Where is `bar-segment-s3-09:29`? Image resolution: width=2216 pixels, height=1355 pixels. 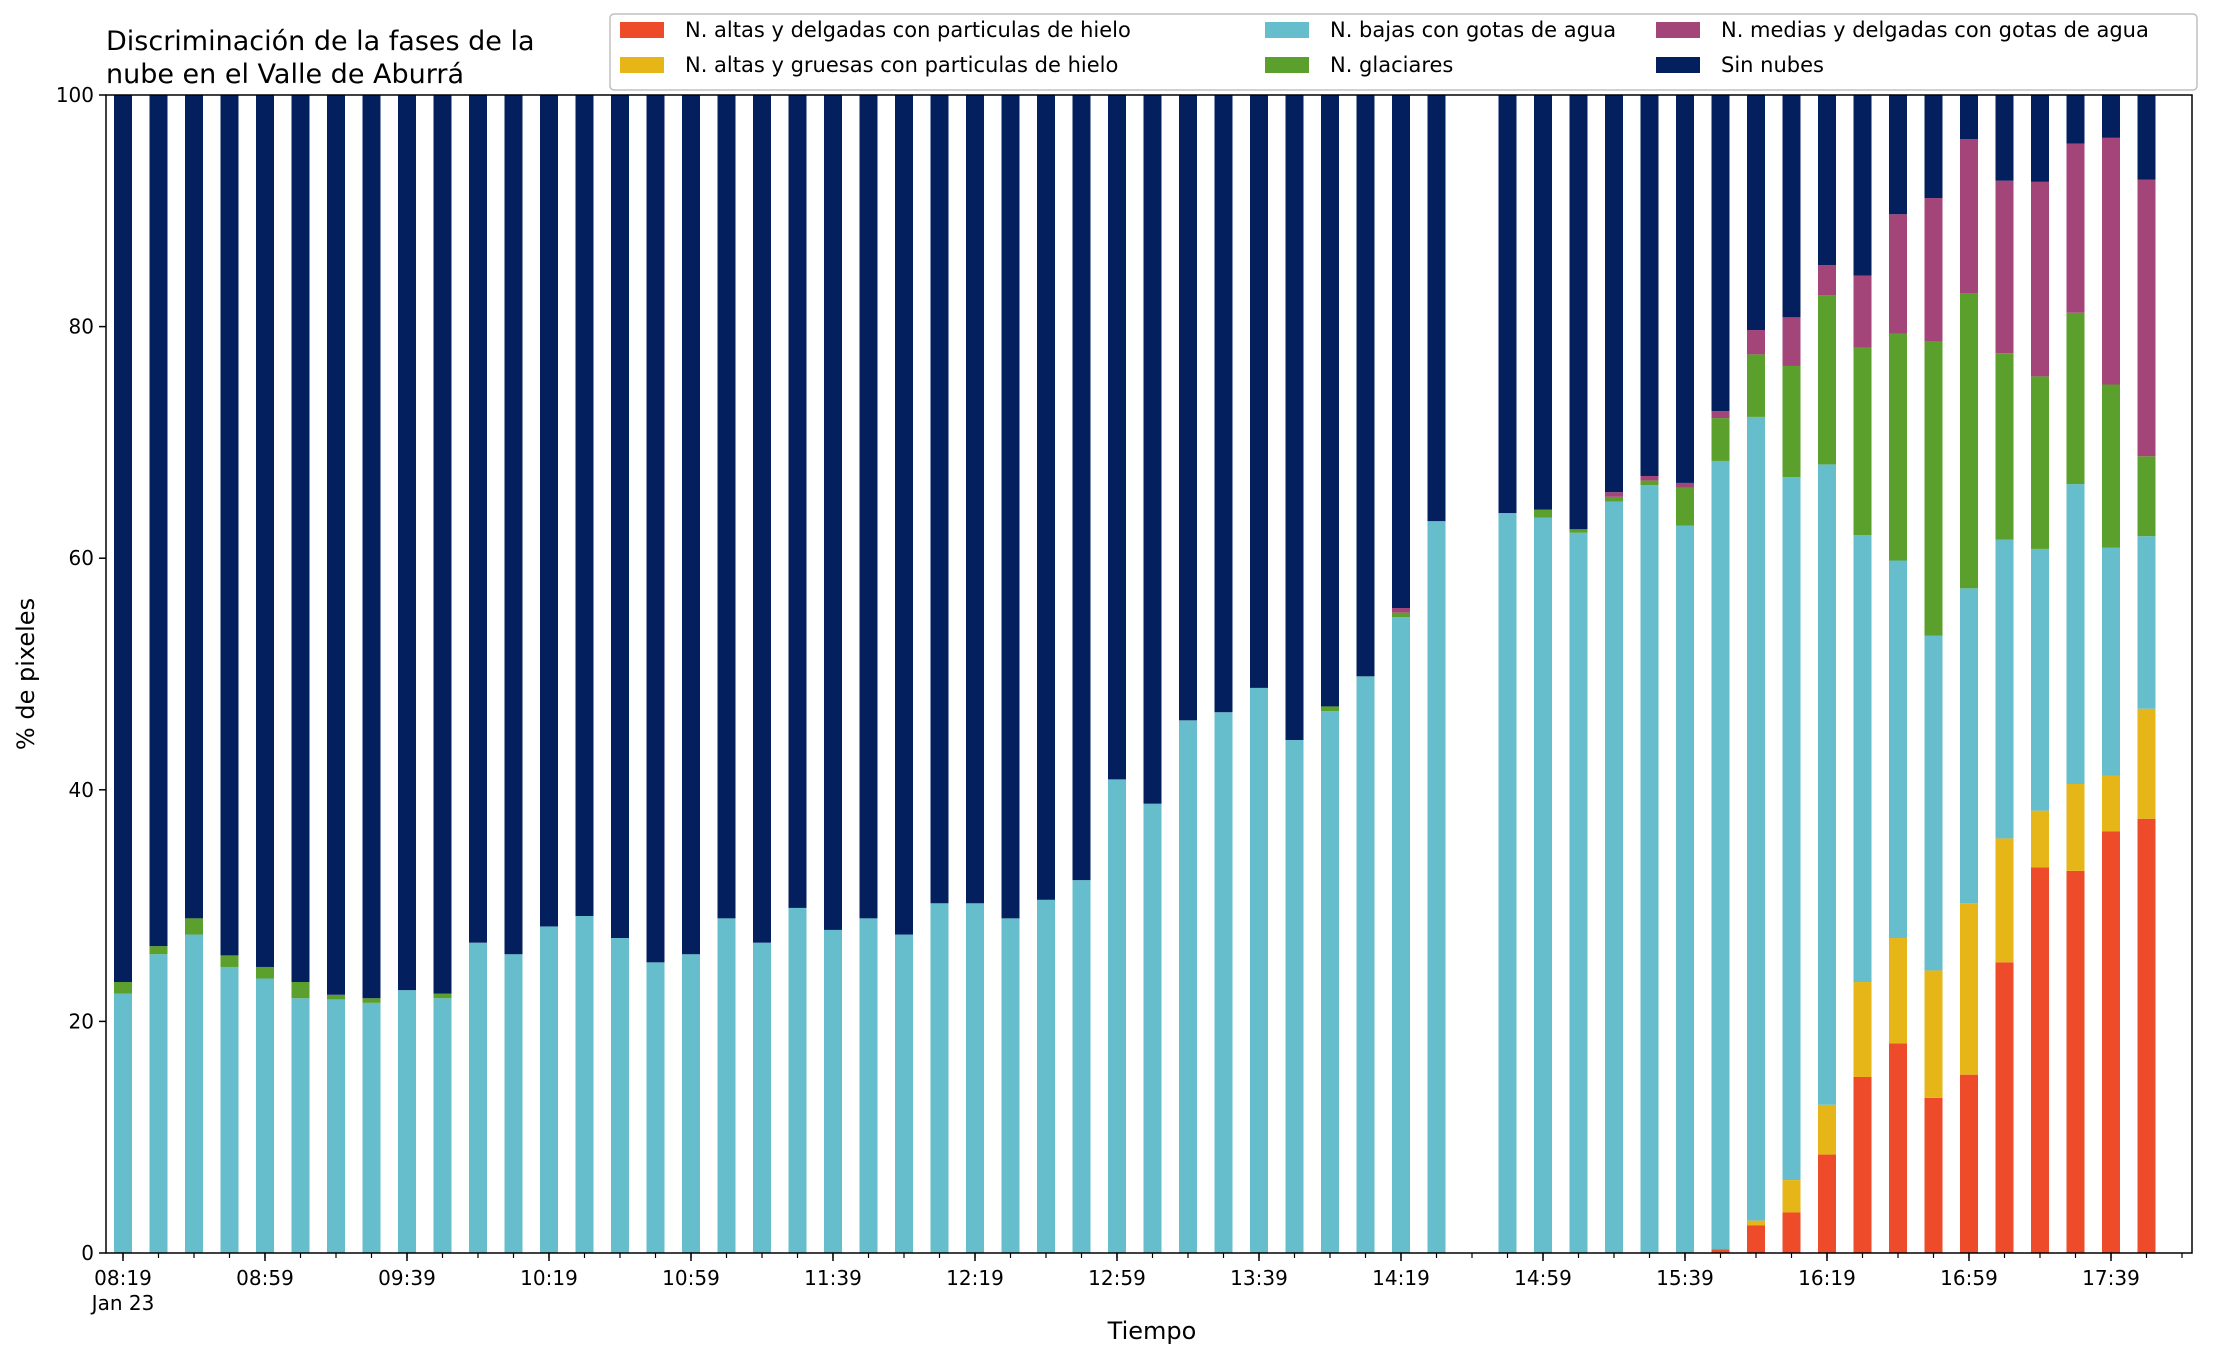 bar-segment-s3-09:29 is located at coordinates (371, 1000).